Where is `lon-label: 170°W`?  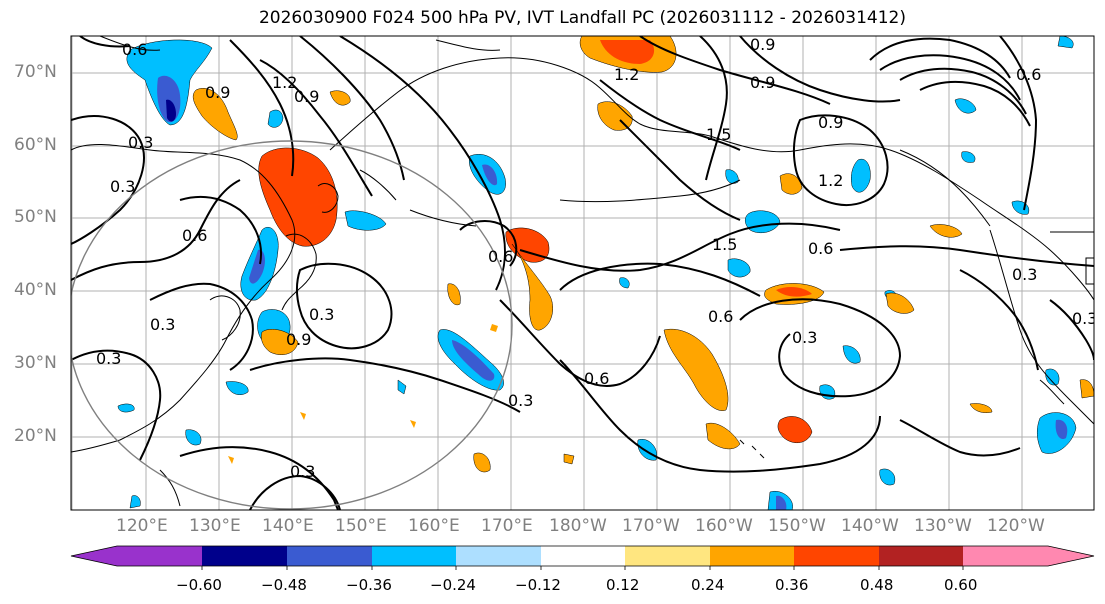
lon-label: 170°W is located at coordinates (651, 526).